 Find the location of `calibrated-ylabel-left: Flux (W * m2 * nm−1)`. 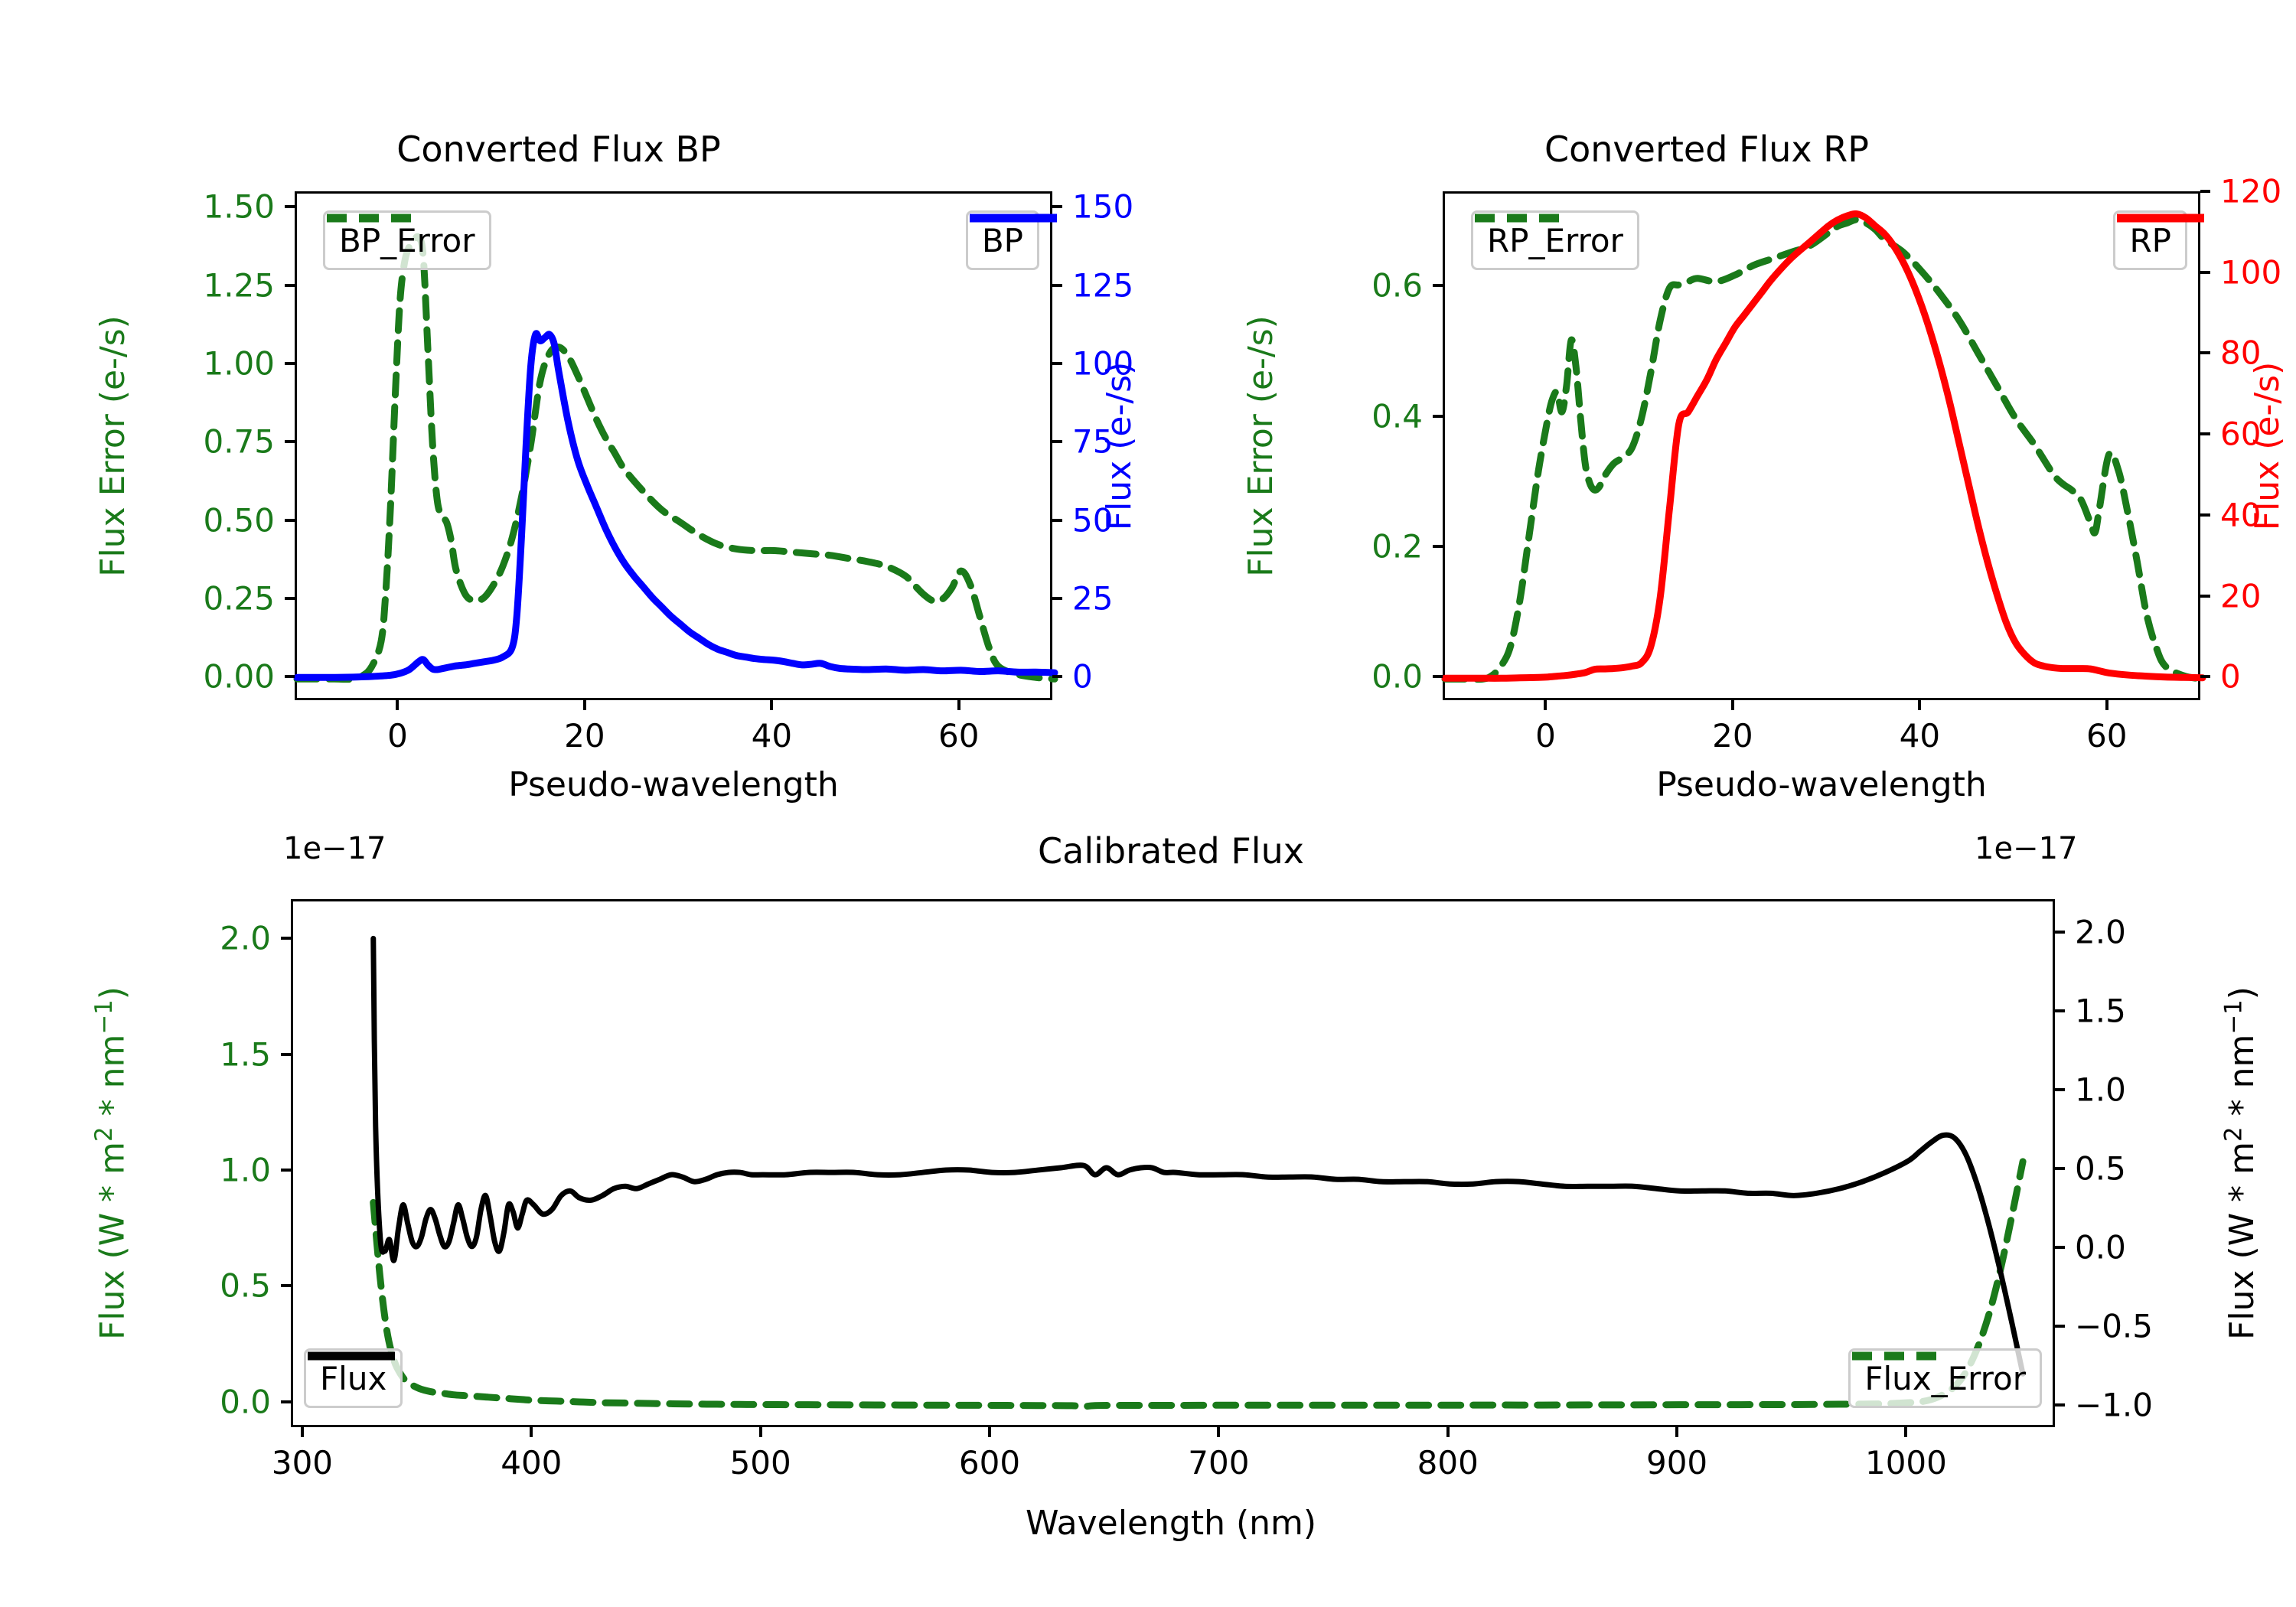

calibrated-ylabel-left: Flux (W * m2 * nm−1) is located at coordinates (111, 1163).